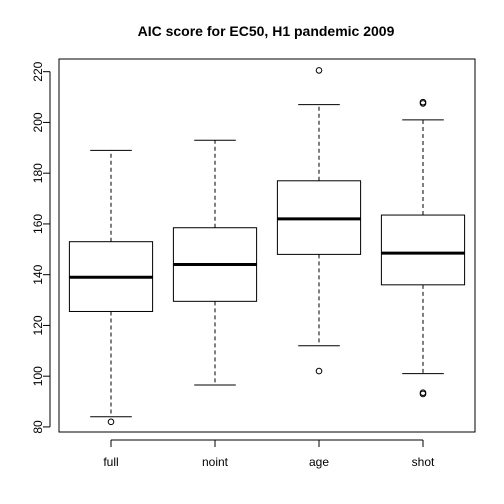 This screenshot has height=504, width=504. I want to click on y-tick-label: 100, so click(38, 376).